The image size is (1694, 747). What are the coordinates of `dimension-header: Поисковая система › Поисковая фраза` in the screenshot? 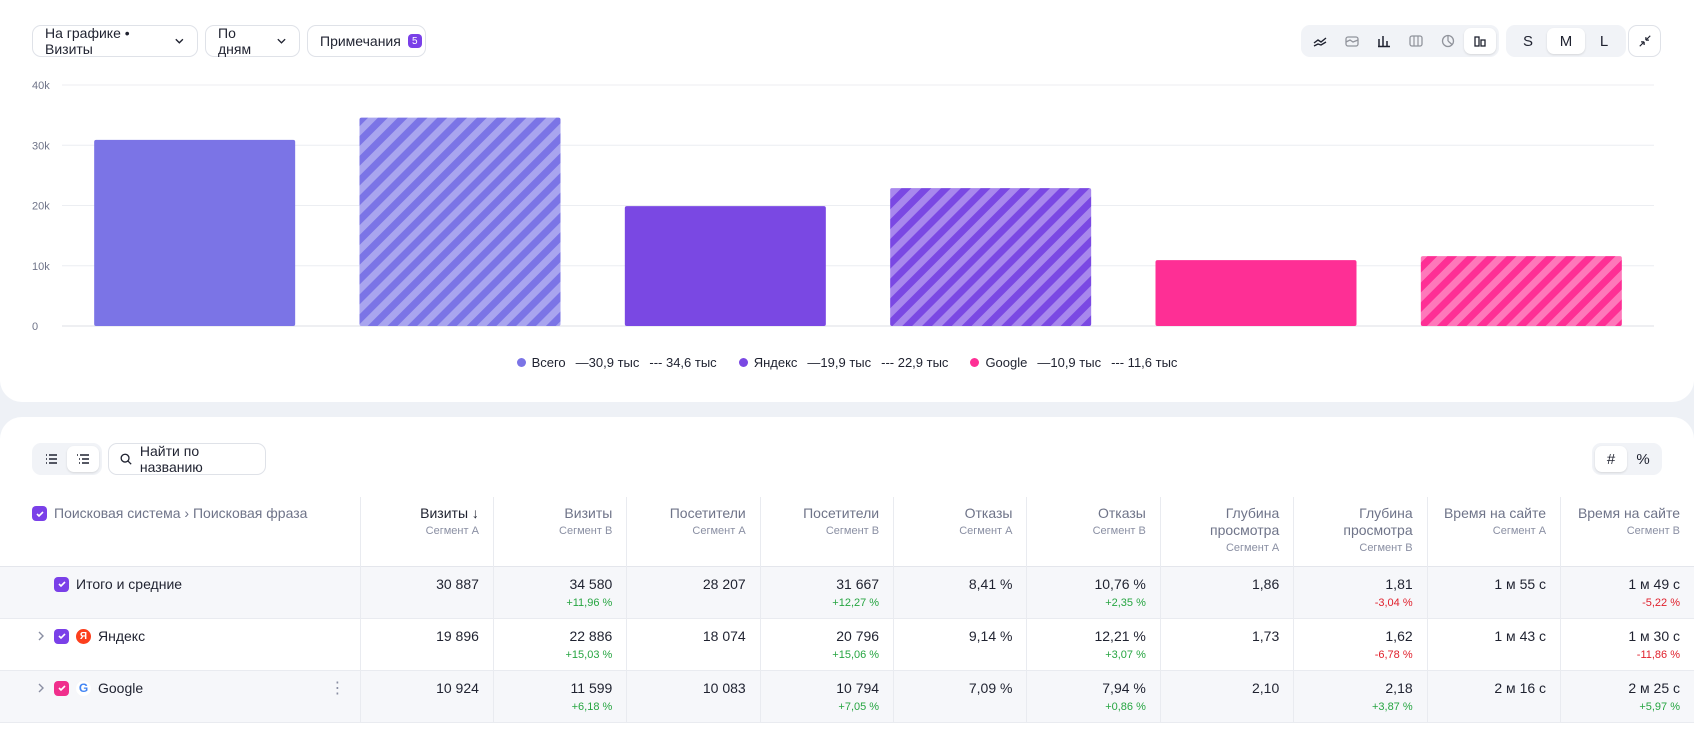 It's located at (180, 531).